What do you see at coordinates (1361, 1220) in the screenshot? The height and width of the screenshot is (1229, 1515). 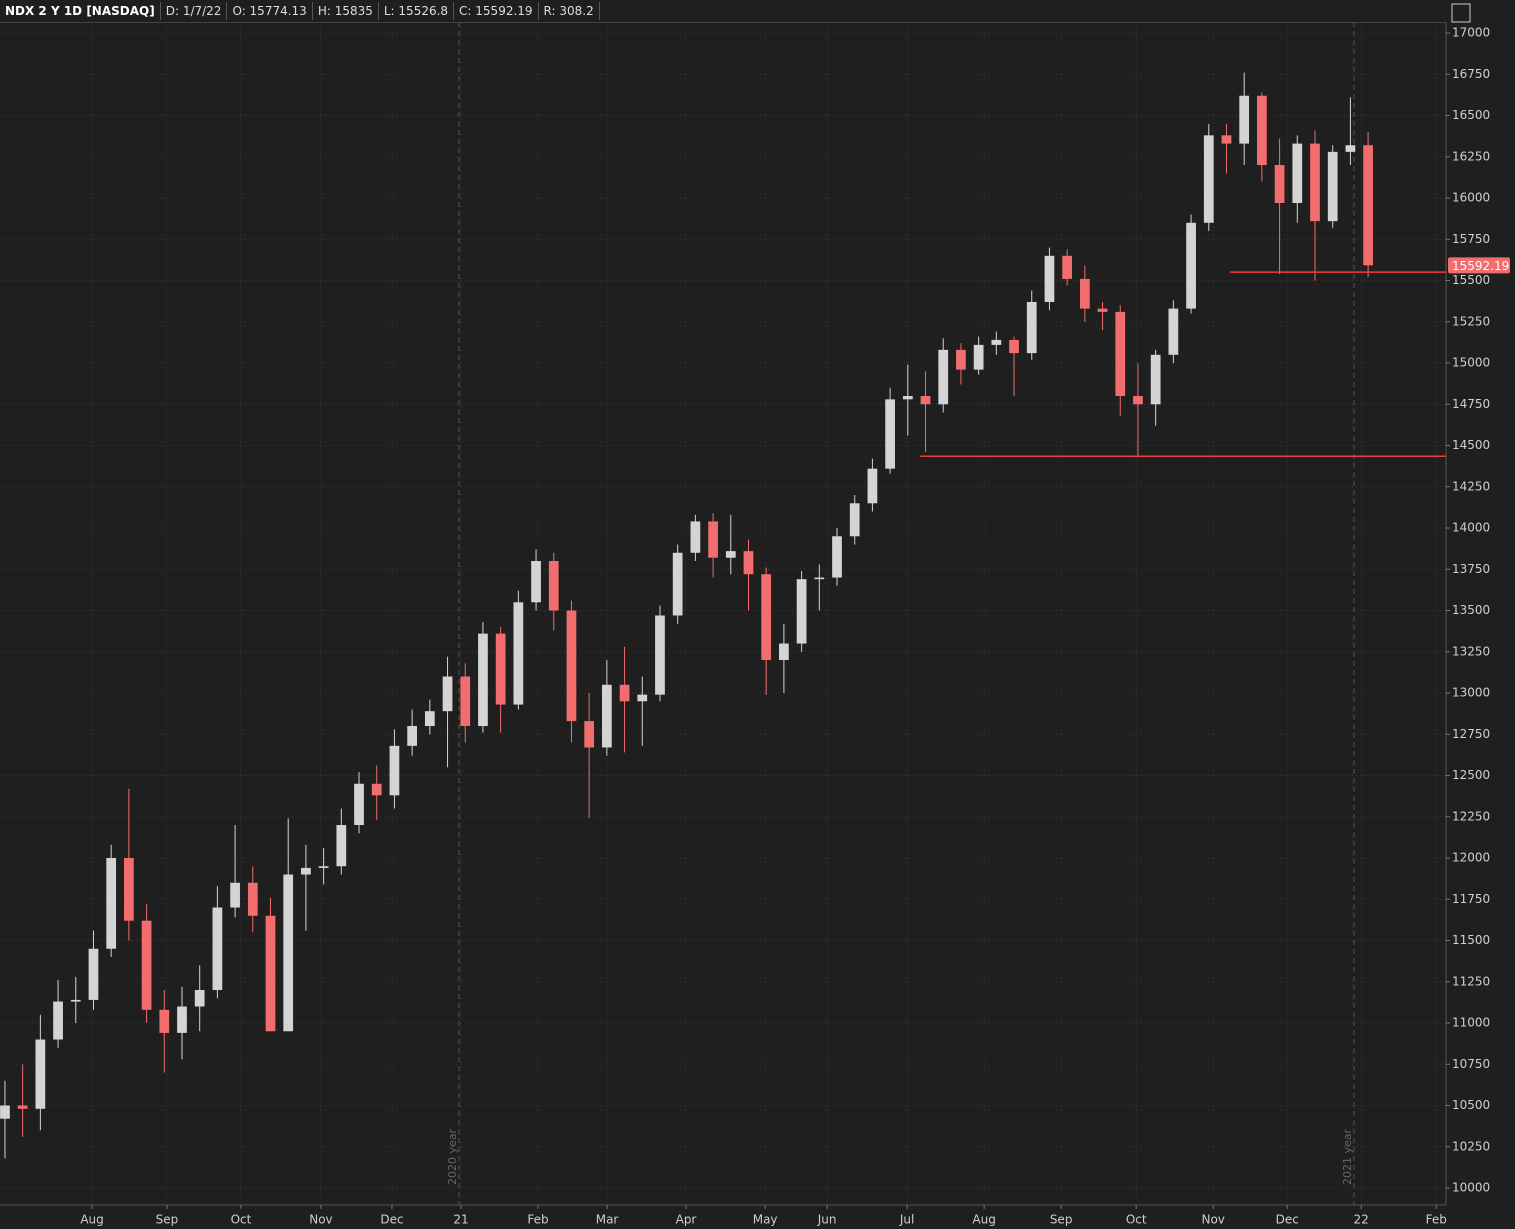 I see `x-tick-label: 22` at bounding box center [1361, 1220].